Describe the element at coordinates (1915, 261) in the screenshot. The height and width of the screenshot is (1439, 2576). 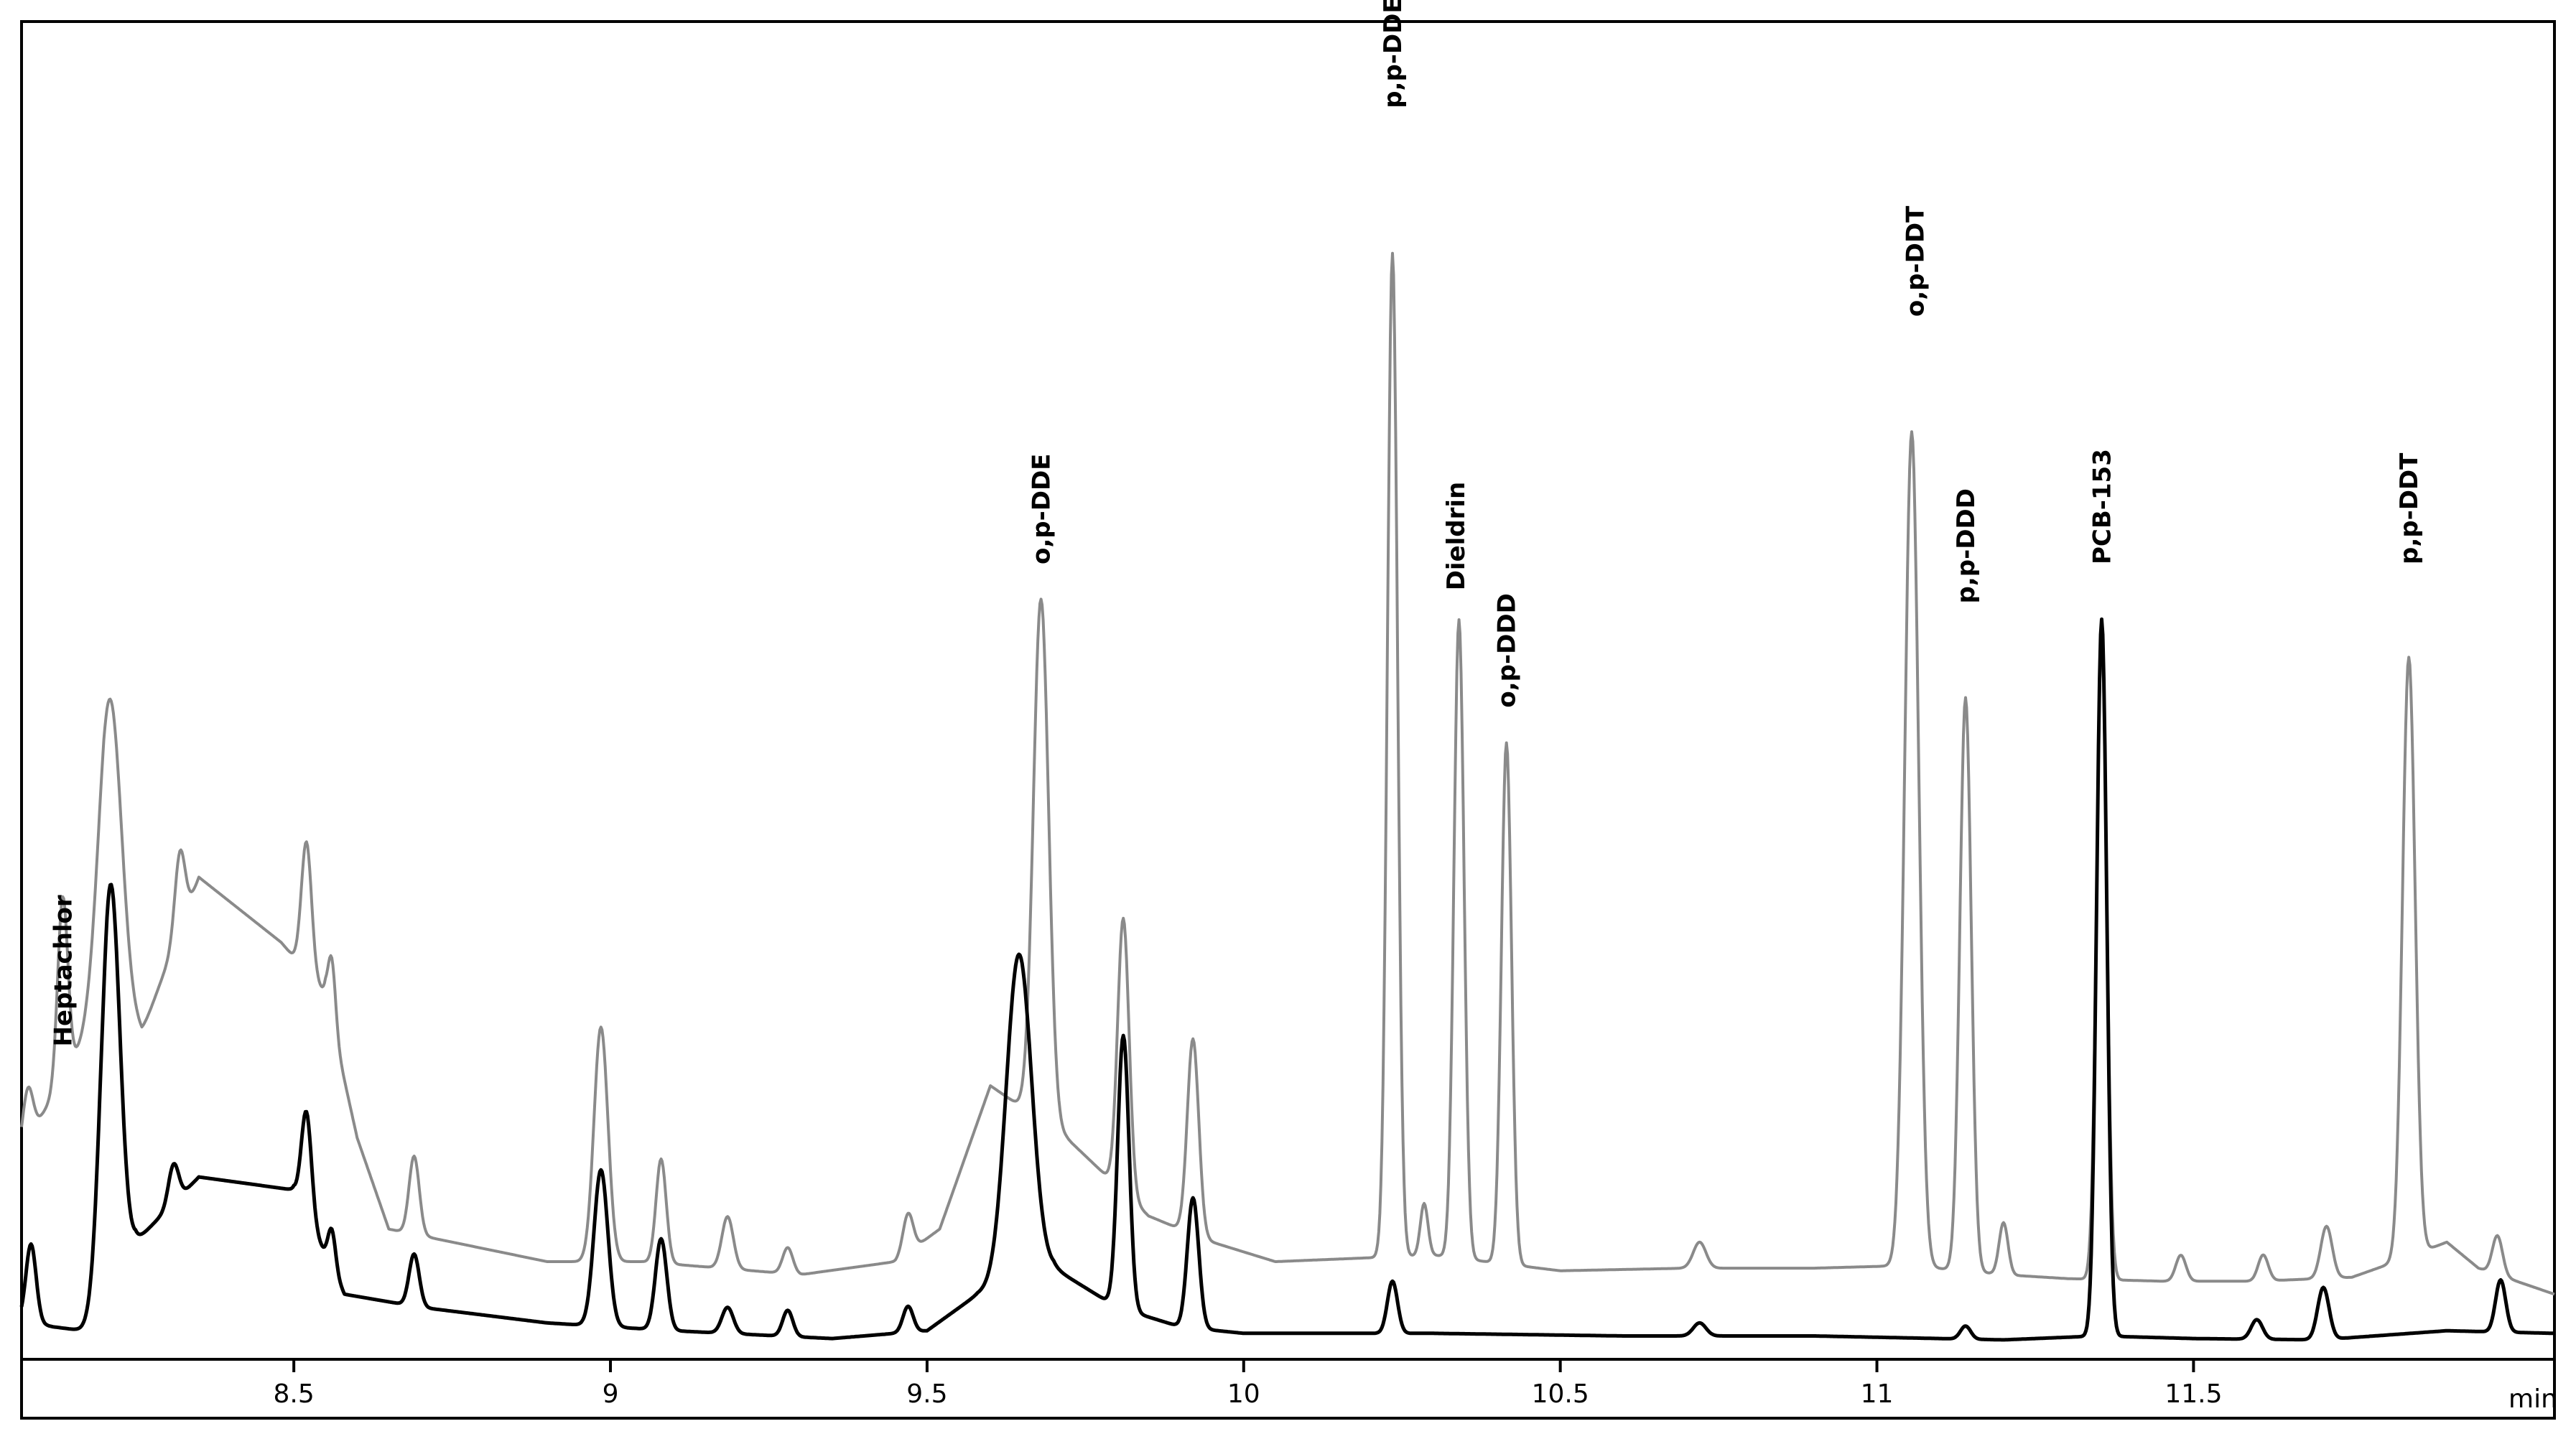
I see `peak-label: o,p-DDT` at that location.